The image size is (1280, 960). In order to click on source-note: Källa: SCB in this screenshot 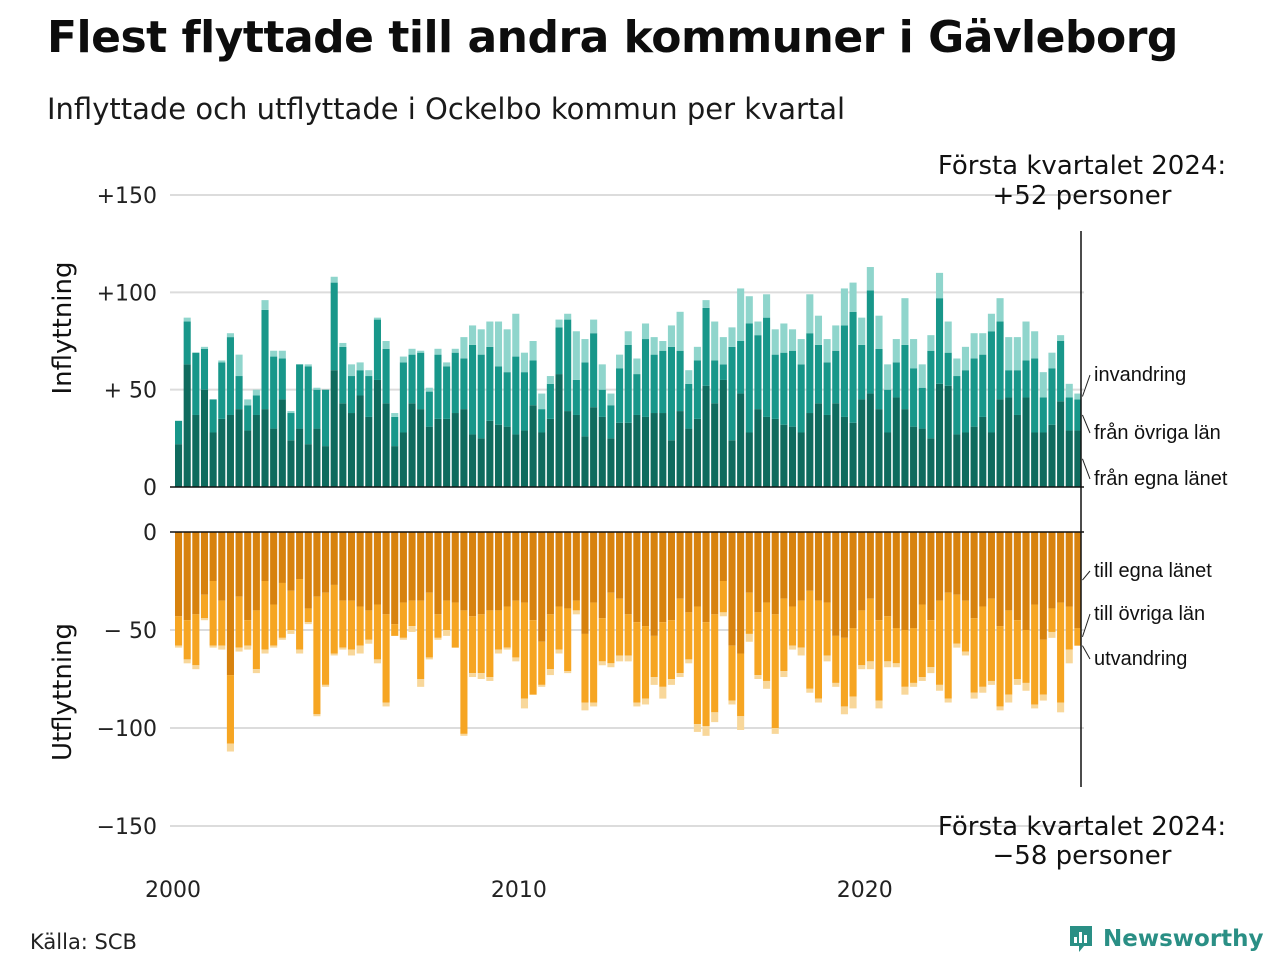, I will do `click(83, 942)`.